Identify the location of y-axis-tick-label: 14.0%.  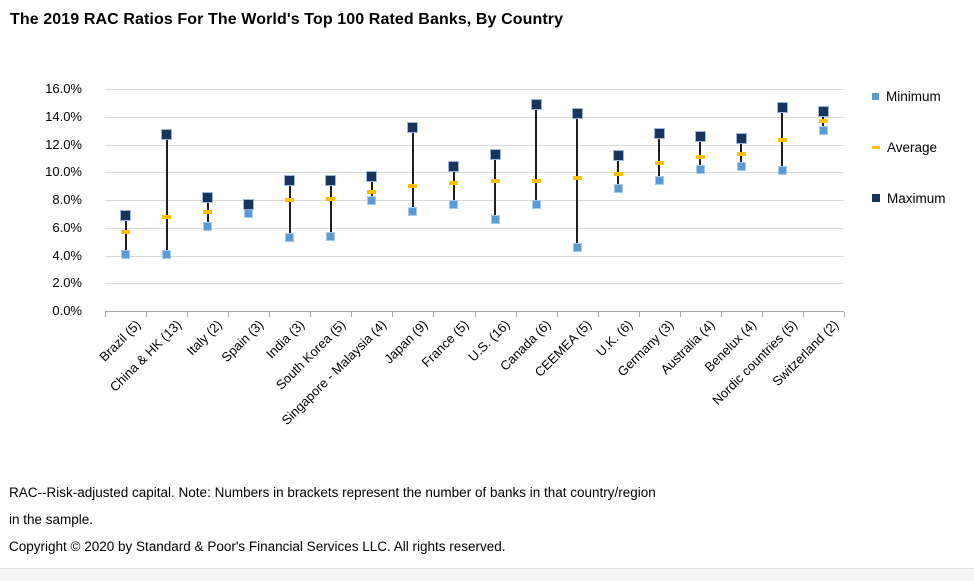
(63, 116).